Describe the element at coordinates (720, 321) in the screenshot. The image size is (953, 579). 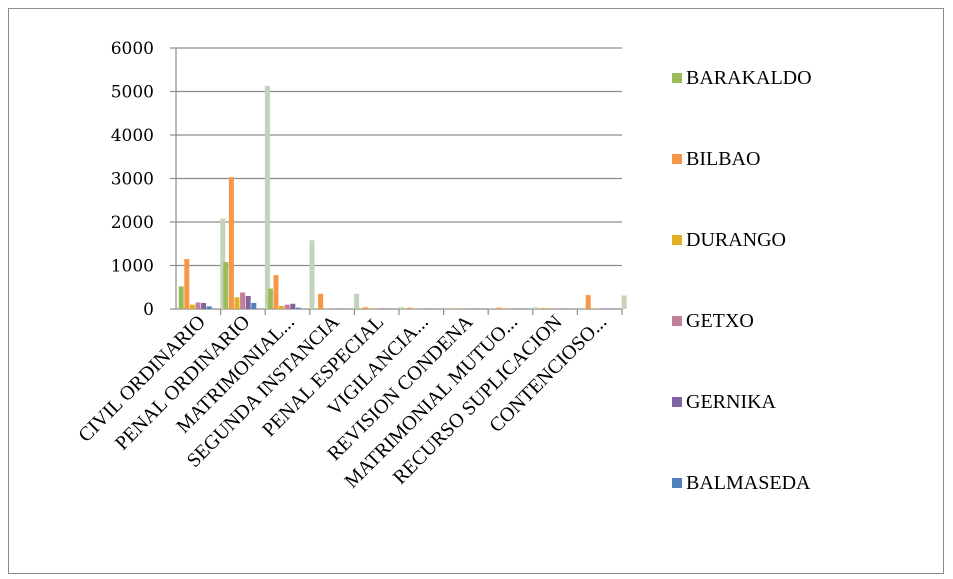
I see `legend-label: GETXO` at that location.